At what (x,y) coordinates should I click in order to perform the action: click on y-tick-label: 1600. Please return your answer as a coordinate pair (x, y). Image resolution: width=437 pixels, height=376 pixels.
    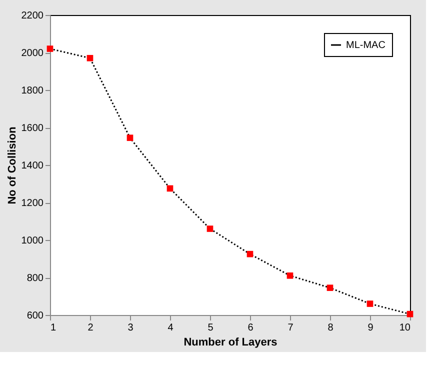
    Looking at the image, I should click on (32, 128).